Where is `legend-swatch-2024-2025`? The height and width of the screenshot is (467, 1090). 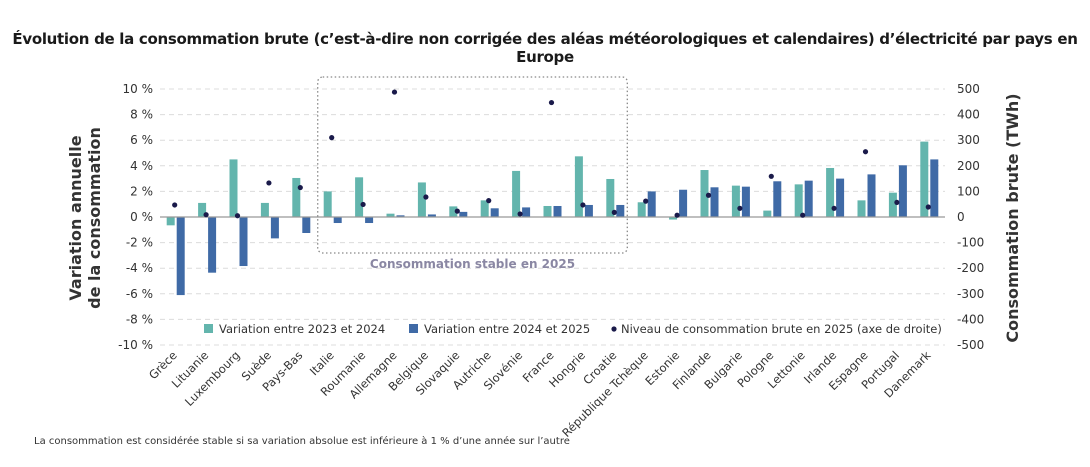
legend-swatch-2024-2025 is located at coordinates (413, 328).